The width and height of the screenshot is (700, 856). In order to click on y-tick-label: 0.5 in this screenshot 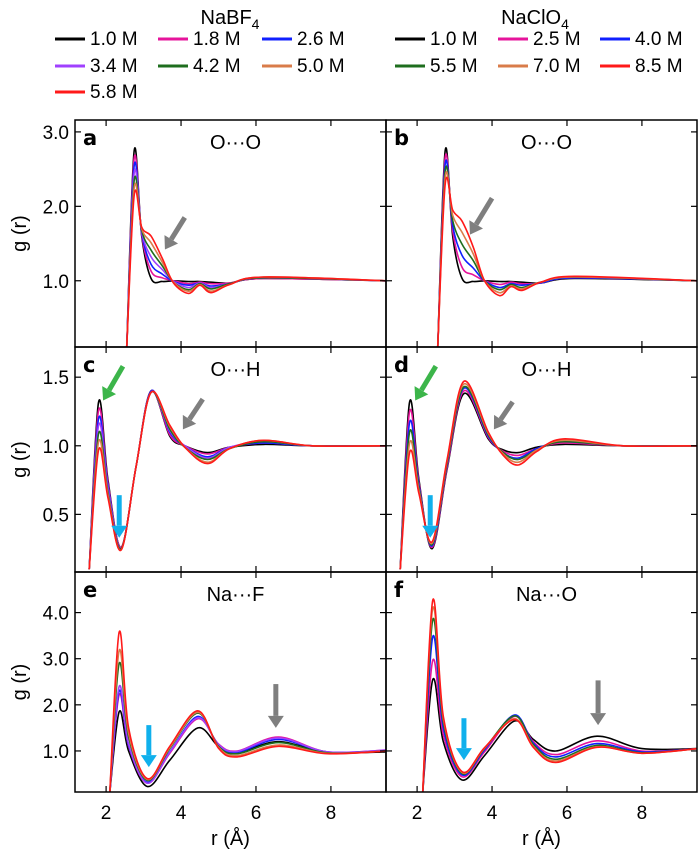, I will do `click(56, 515)`.